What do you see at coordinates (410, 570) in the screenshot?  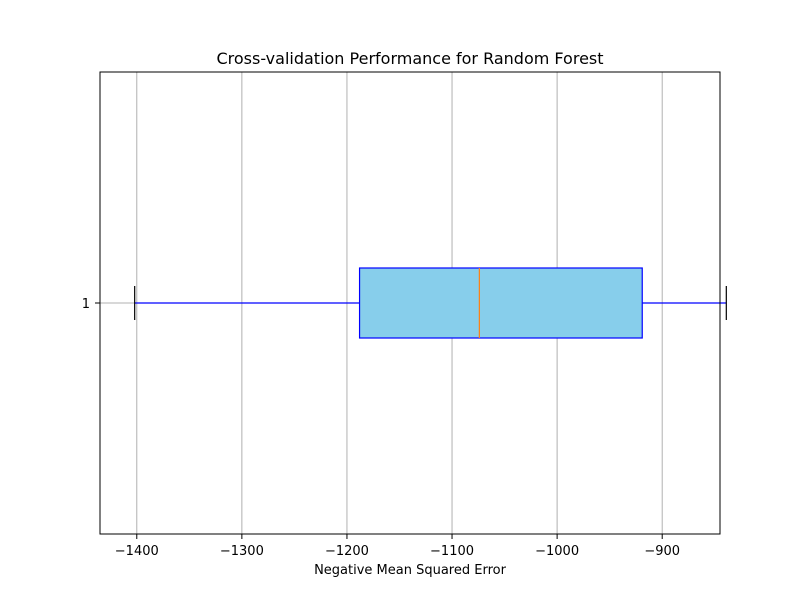 I see `x-axis-label: Negative Mean Squared Error` at bounding box center [410, 570].